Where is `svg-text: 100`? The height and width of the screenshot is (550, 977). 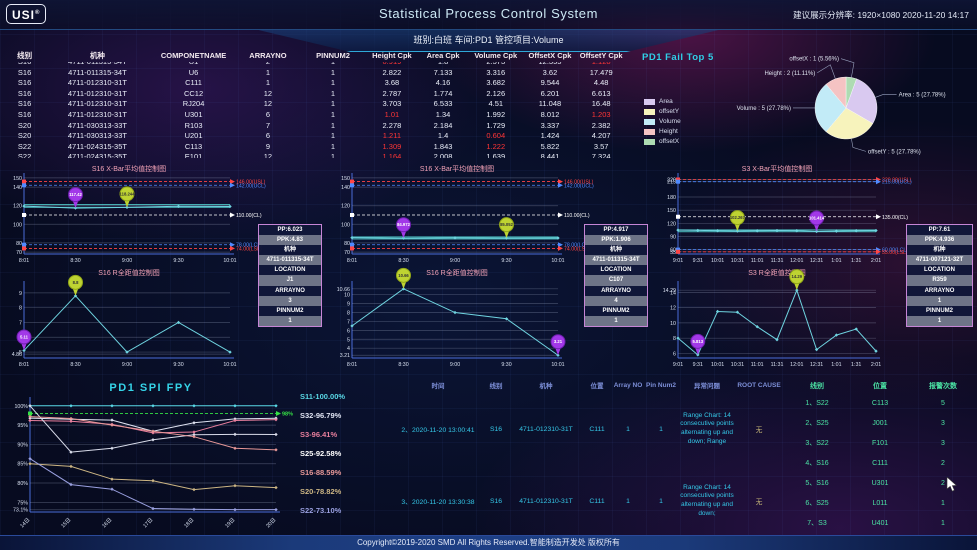
svg-text: 100 is located at coordinates (345, 225).